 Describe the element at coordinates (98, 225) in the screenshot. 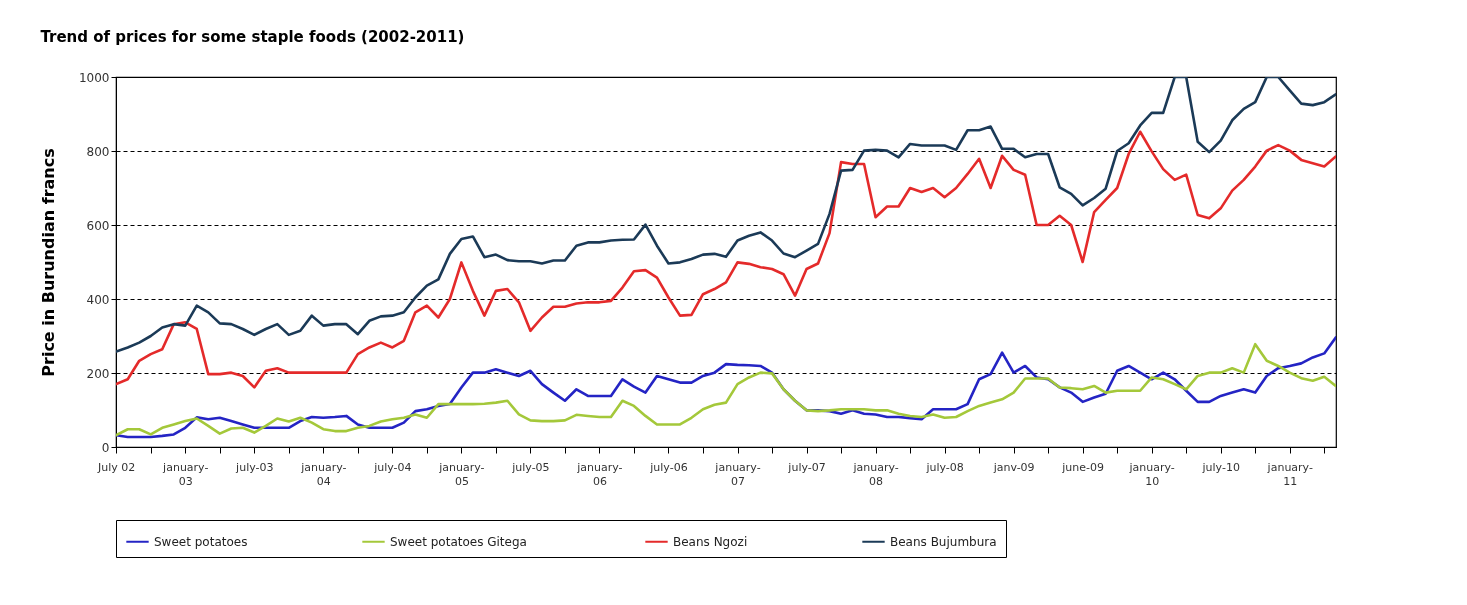

I see `y-tick-label: 600` at that location.